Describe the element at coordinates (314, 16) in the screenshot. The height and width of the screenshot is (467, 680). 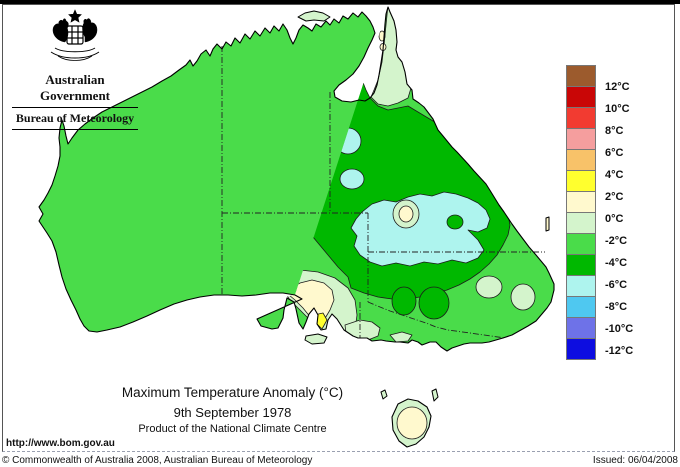
I see `melville-island` at that location.